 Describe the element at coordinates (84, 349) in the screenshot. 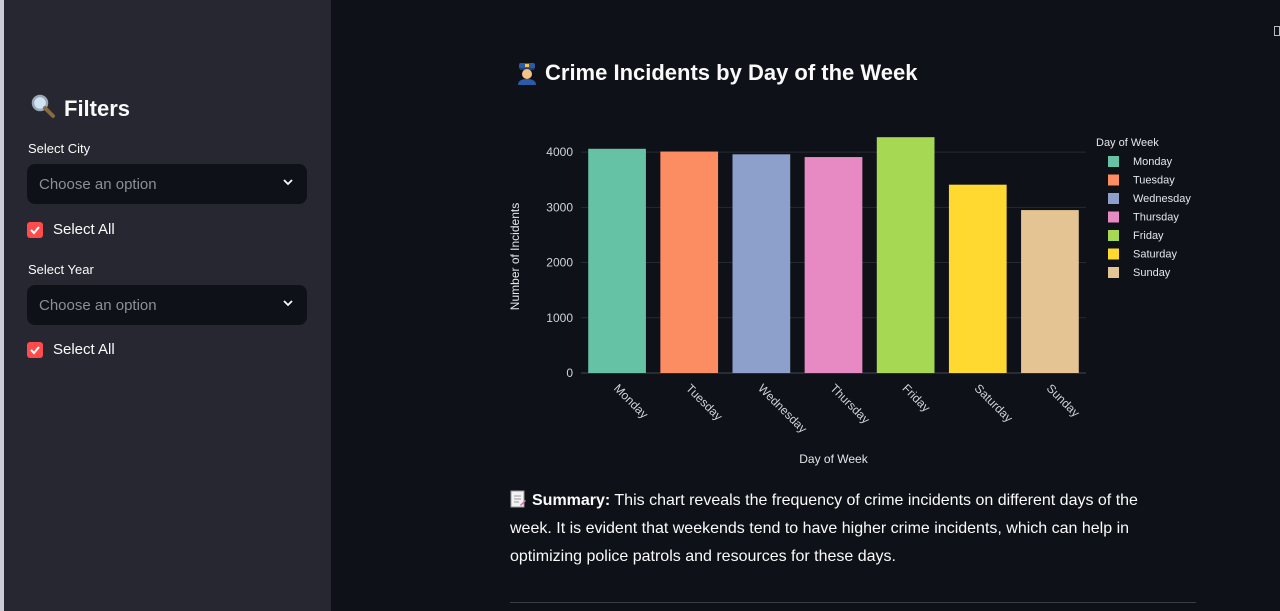

I see `year-select-all-label: Select All` at that location.